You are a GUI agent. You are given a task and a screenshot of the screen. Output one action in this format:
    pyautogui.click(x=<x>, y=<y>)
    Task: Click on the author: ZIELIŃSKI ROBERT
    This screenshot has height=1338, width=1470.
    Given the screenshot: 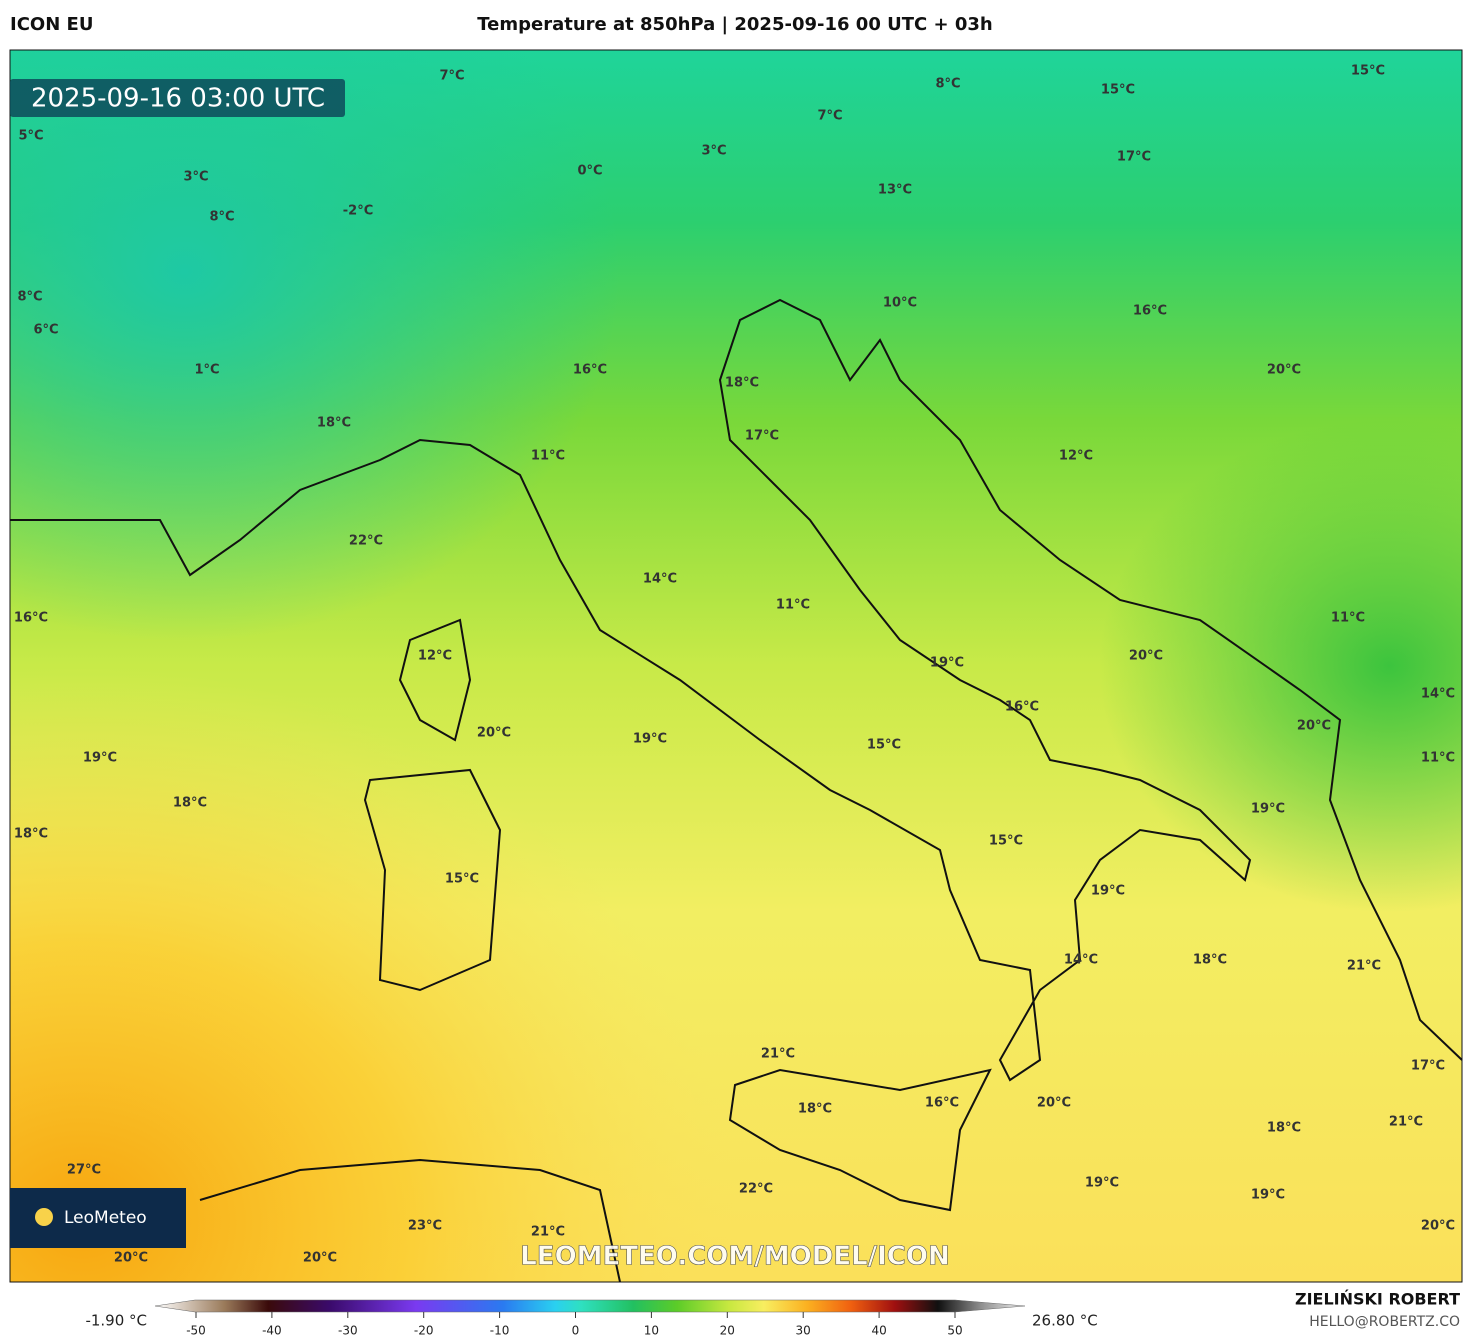 What is the action you would take?
    pyautogui.click(x=1377, y=1299)
    